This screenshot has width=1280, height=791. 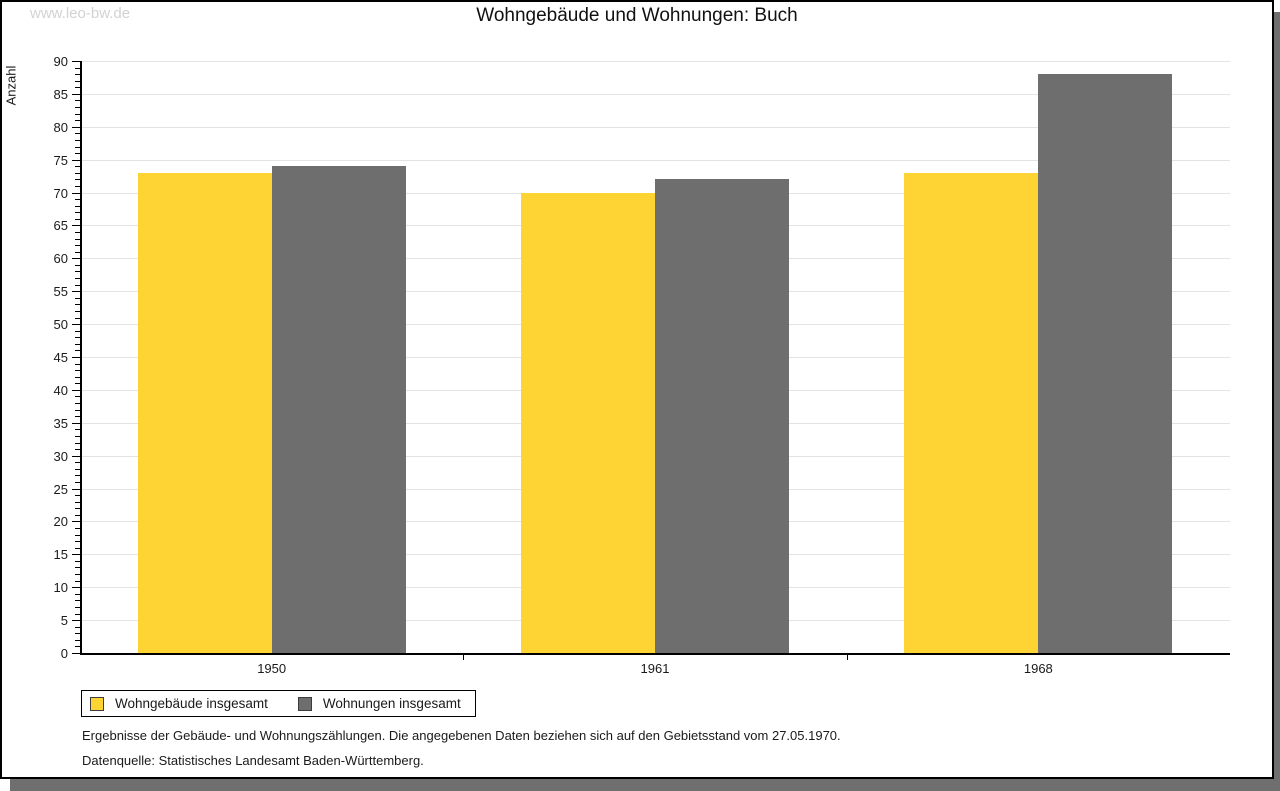 I want to click on y-tick-label: 20, so click(x=60, y=522).